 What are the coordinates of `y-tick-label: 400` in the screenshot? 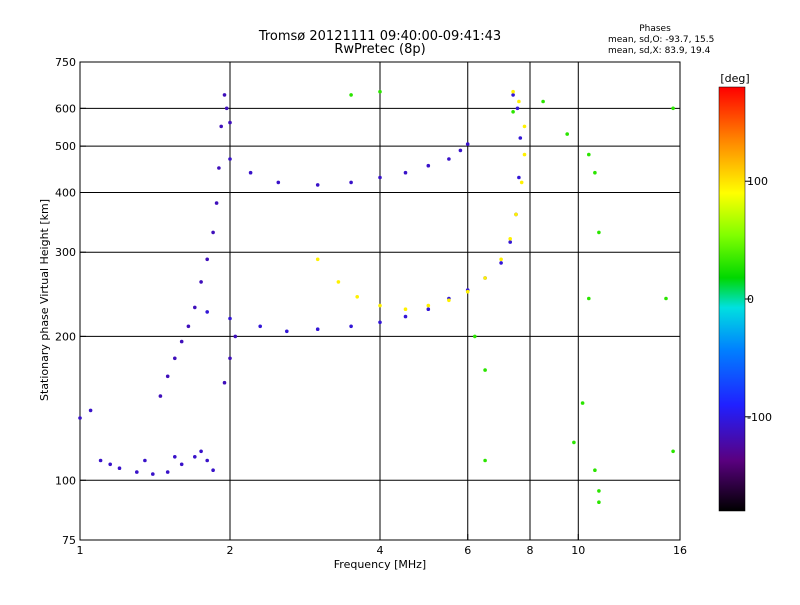 It's located at (65, 192).